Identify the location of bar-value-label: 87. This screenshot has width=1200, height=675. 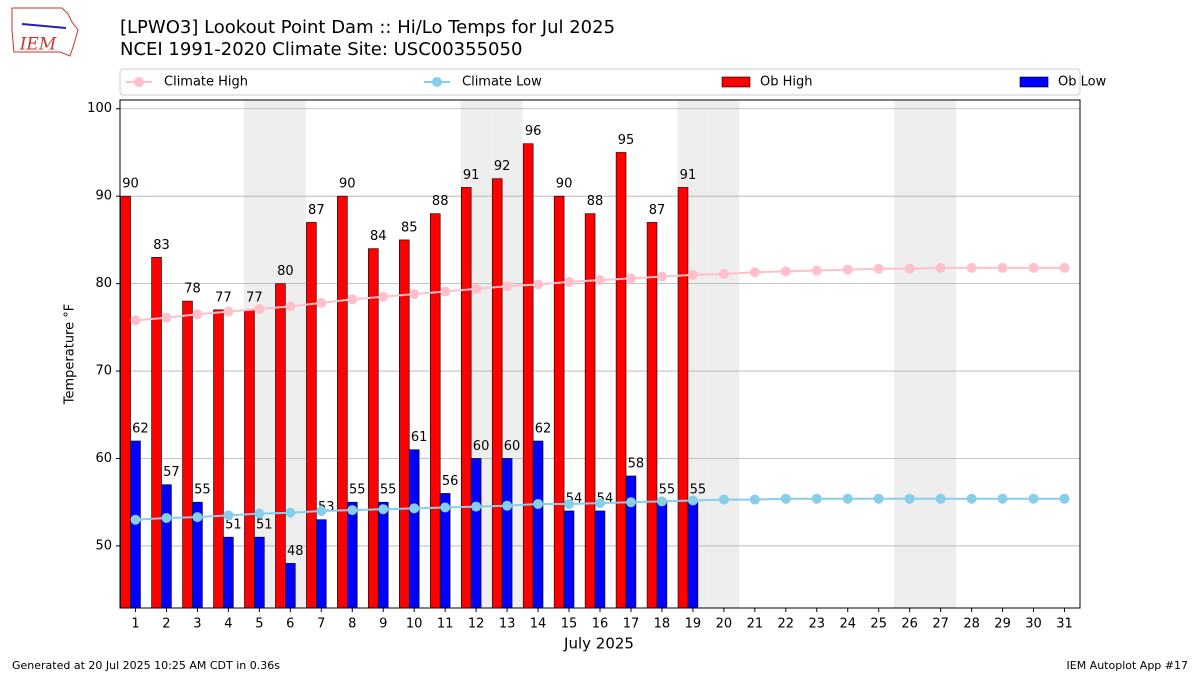
(316, 210).